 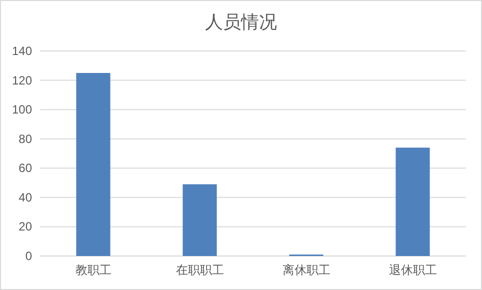 What do you see at coordinates (306, 270) in the screenshot?
I see `x-tick-label: 离休职工` at bounding box center [306, 270].